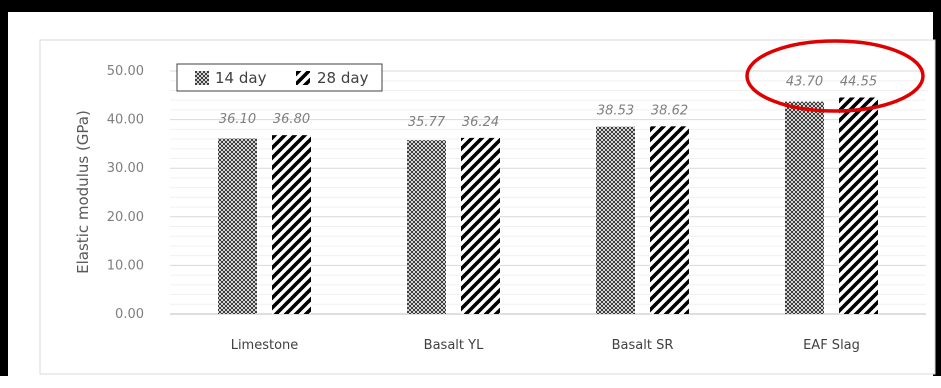 This screenshot has width=941, height=388. Describe the element at coordinates (615, 110) in the screenshot. I see `data-label: 38.53` at that location.